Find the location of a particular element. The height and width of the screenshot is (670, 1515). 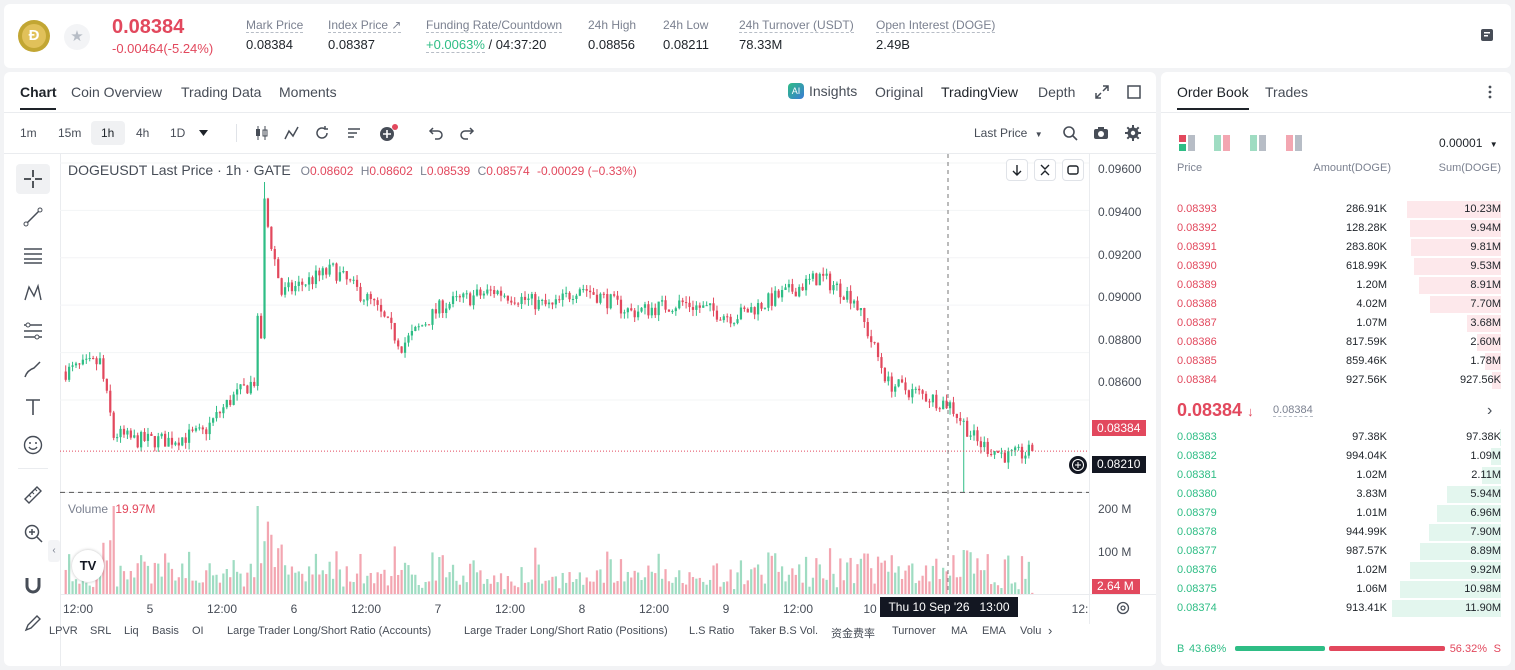

bid-row: 0.08379 1.01M 6.96M is located at coordinates (1336, 513).